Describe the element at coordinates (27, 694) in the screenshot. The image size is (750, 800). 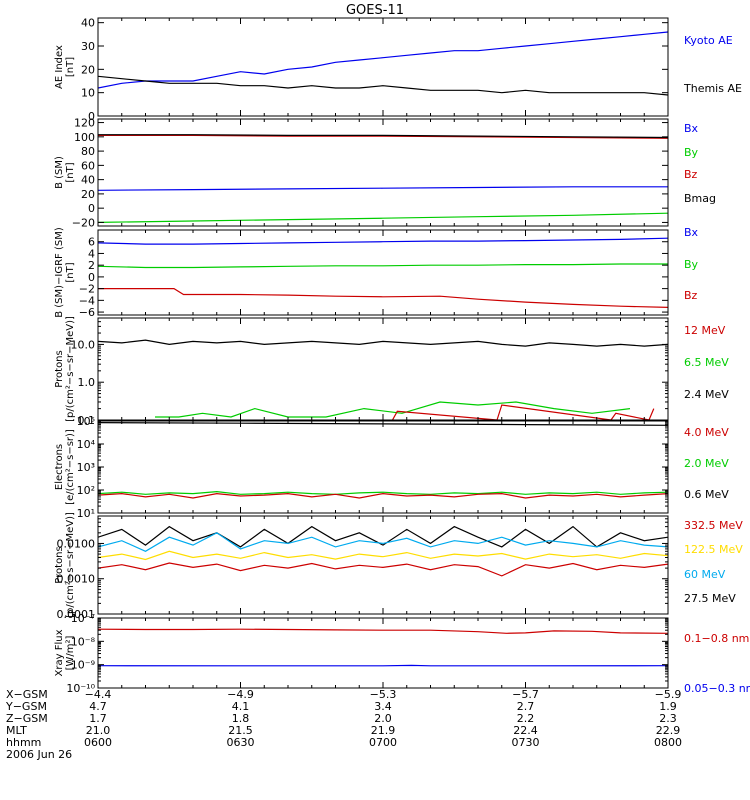
I see `footer-row-label: X−GSM` at that location.